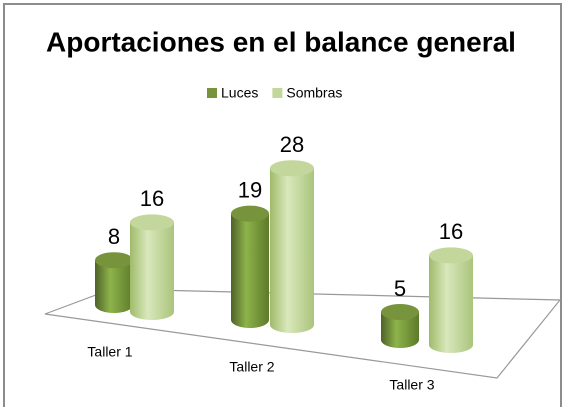  What do you see at coordinates (251, 367) in the screenshot?
I see `x-tick-label: Taller 2` at bounding box center [251, 367].